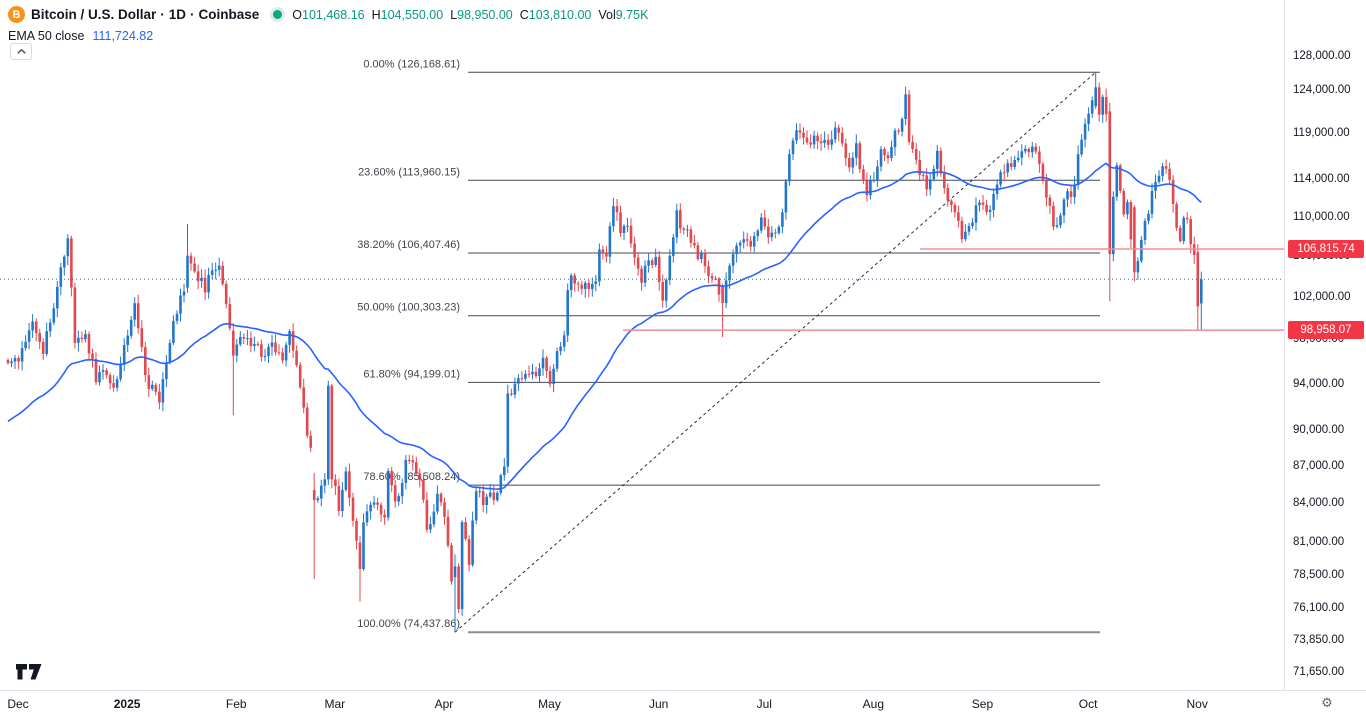 The image size is (1366, 717). What do you see at coordinates (229, 14) in the screenshot?
I see `exchange-label: Coinbase` at bounding box center [229, 14].